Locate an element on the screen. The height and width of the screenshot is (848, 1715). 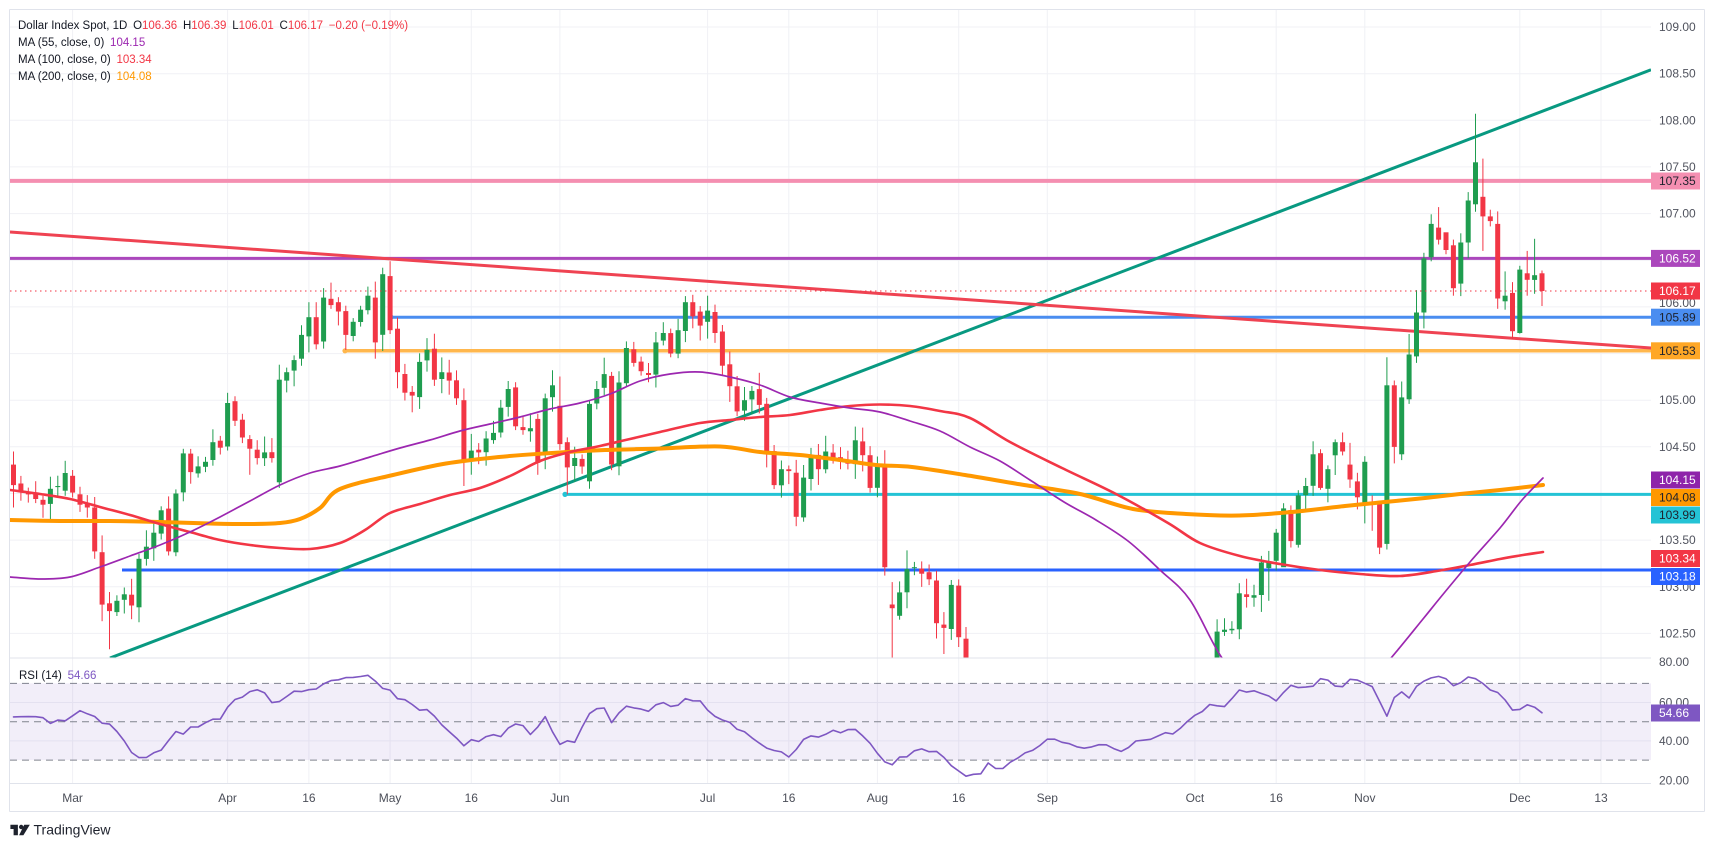
svg-text: 20.00 is located at coordinates (1674, 781).